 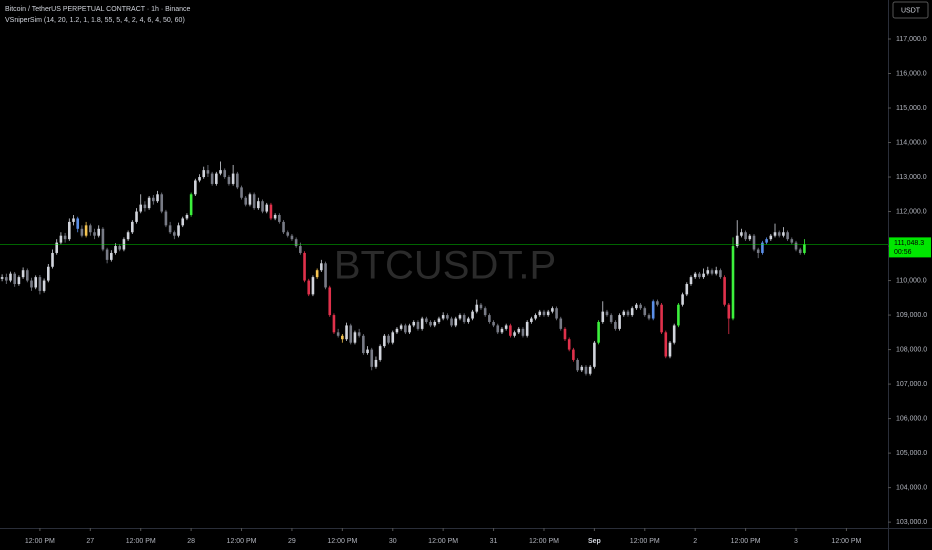 I want to click on y-tick-label: 108,000.0, so click(x=911, y=349).